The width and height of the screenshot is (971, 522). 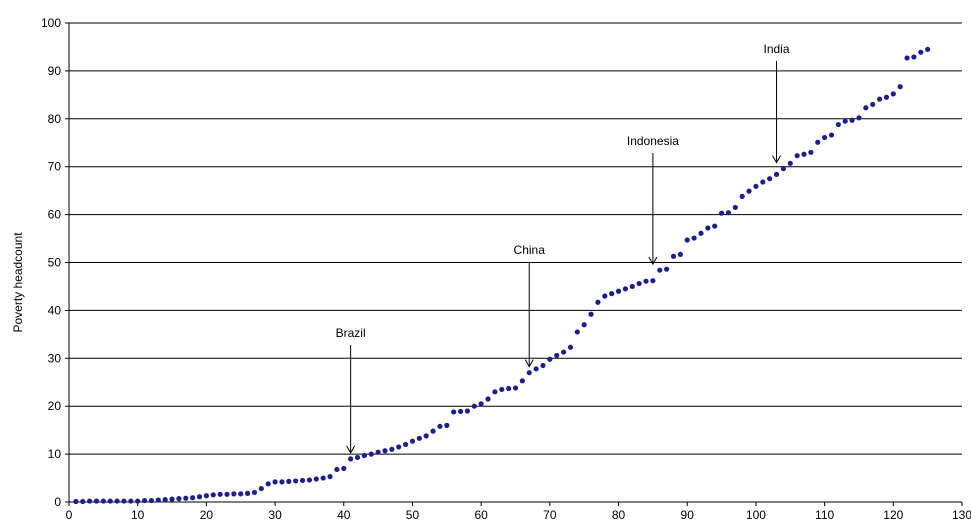 I want to click on x-tick-label: 90, so click(x=688, y=515).